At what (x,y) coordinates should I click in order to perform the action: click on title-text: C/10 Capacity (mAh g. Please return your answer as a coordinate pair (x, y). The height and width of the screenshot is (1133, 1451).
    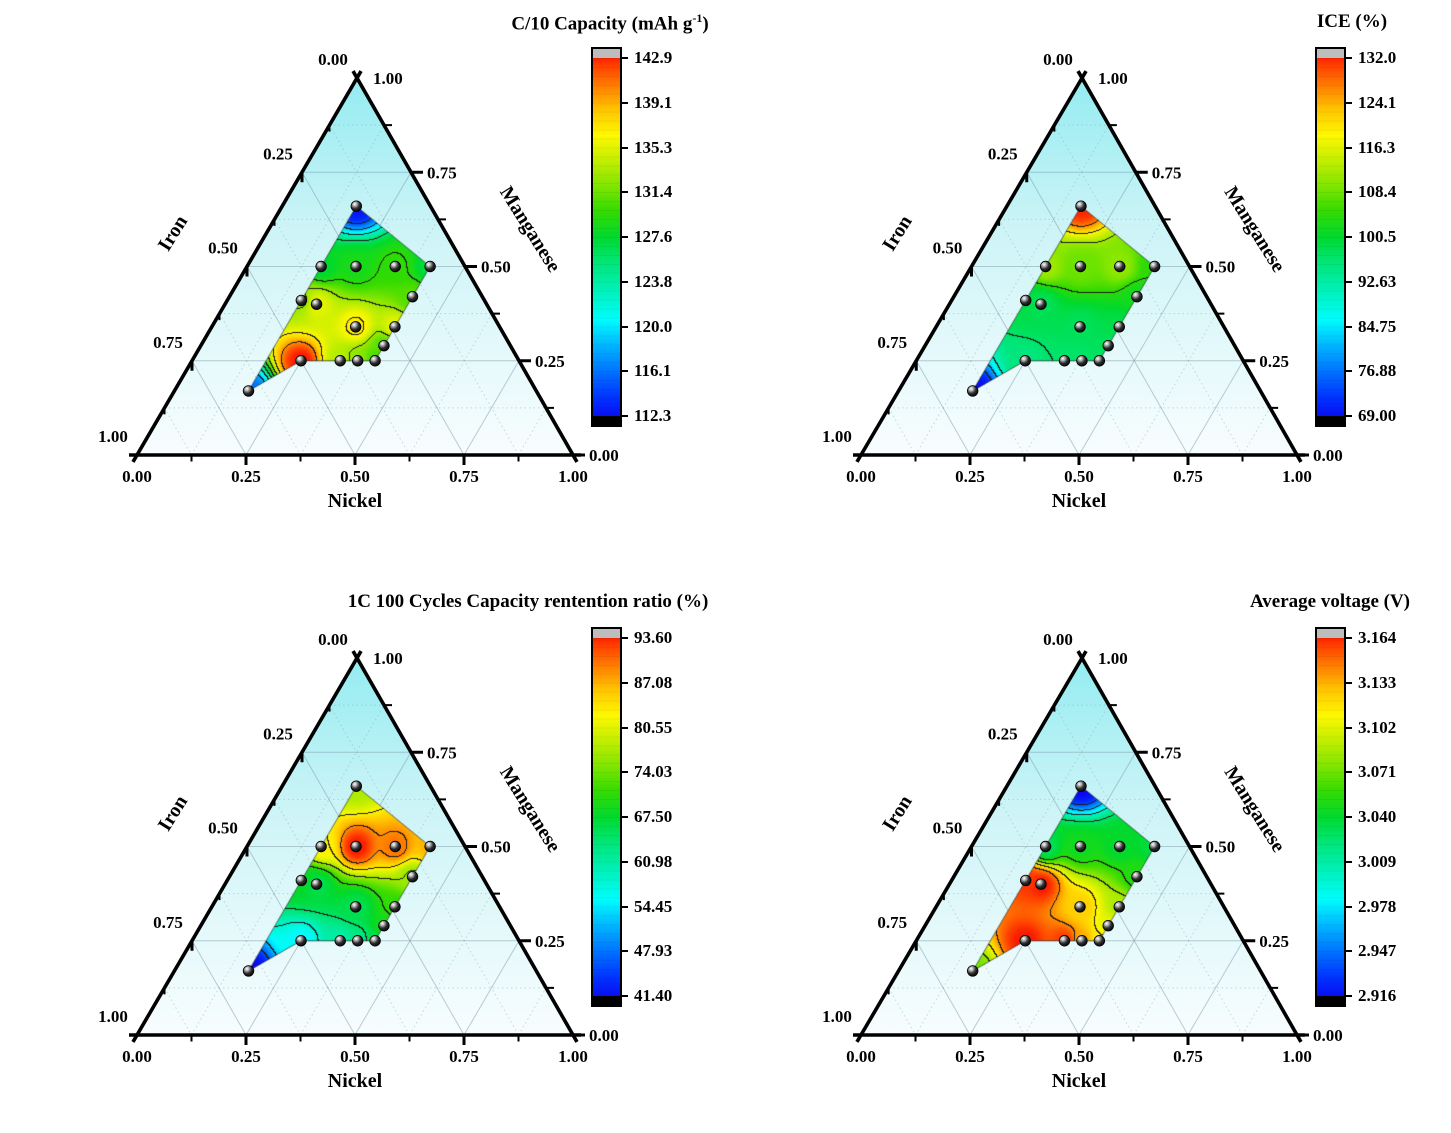
    Looking at the image, I should click on (602, 24).